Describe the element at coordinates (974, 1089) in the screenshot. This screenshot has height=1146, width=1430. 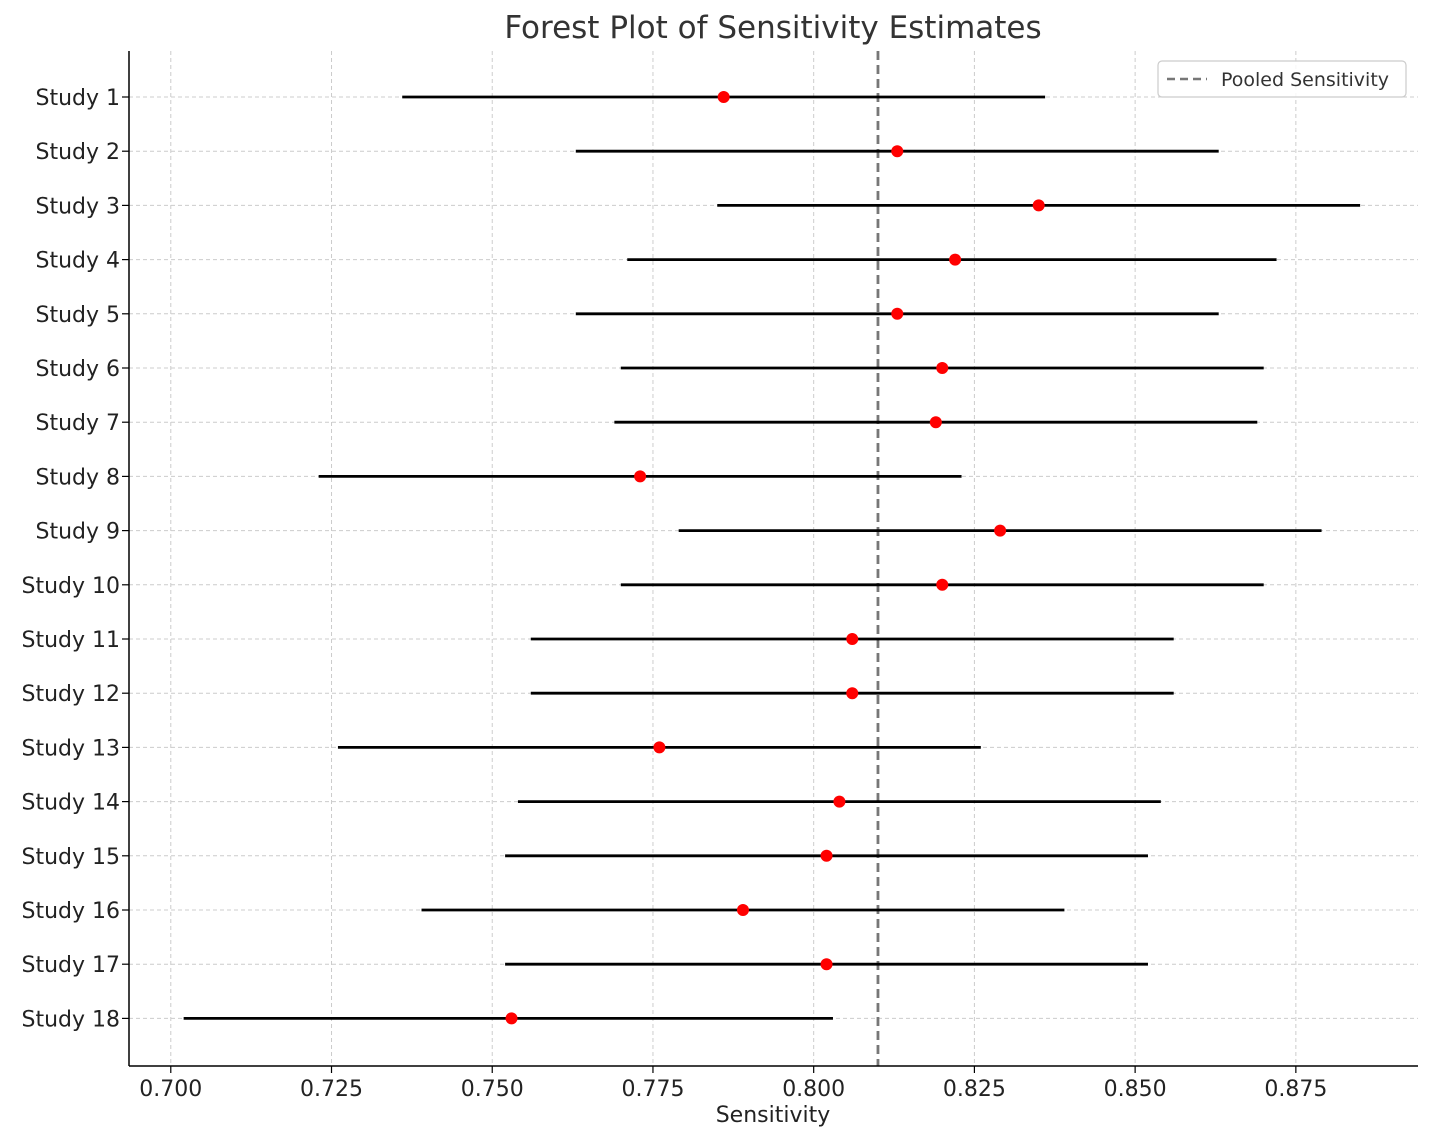
I see `x-tick-label: 0.825` at that location.